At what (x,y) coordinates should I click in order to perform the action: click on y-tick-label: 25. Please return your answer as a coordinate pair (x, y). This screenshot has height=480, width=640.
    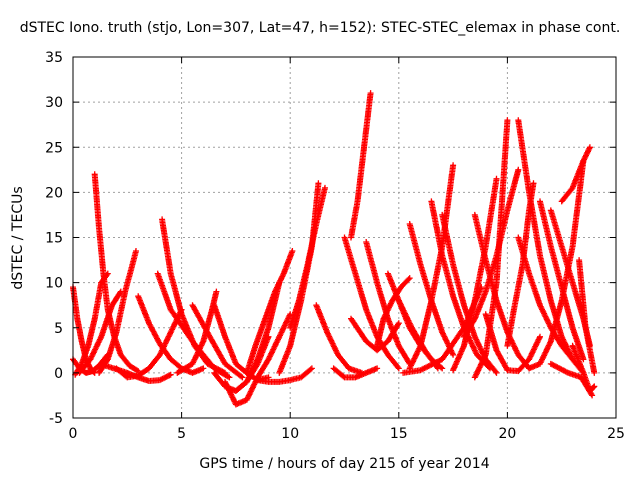
    Looking at the image, I should click on (54, 148).